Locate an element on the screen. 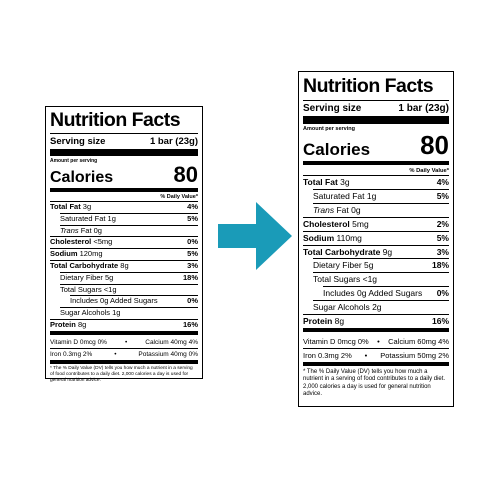 The image size is (500, 500). nutrient-row: Cholesterol 5mg 2% is located at coordinates (376, 223).